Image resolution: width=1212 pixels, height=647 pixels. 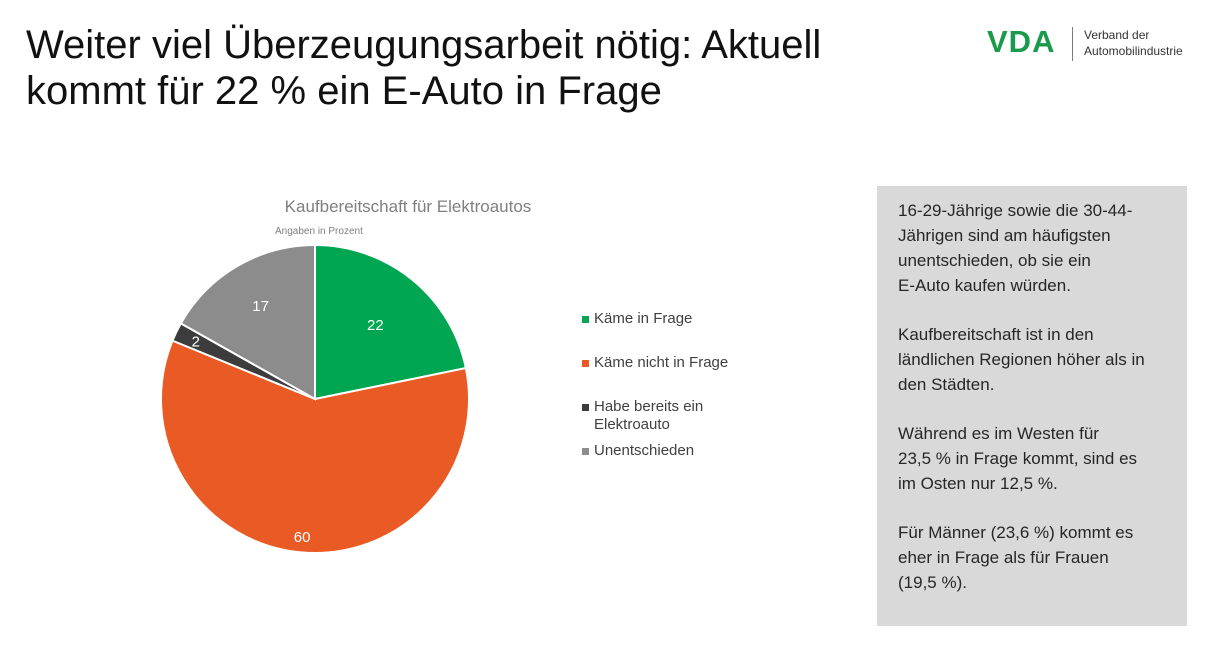 What do you see at coordinates (196, 341) in the screenshot?
I see `pie-data-label-3: 2` at bounding box center [196, 341].